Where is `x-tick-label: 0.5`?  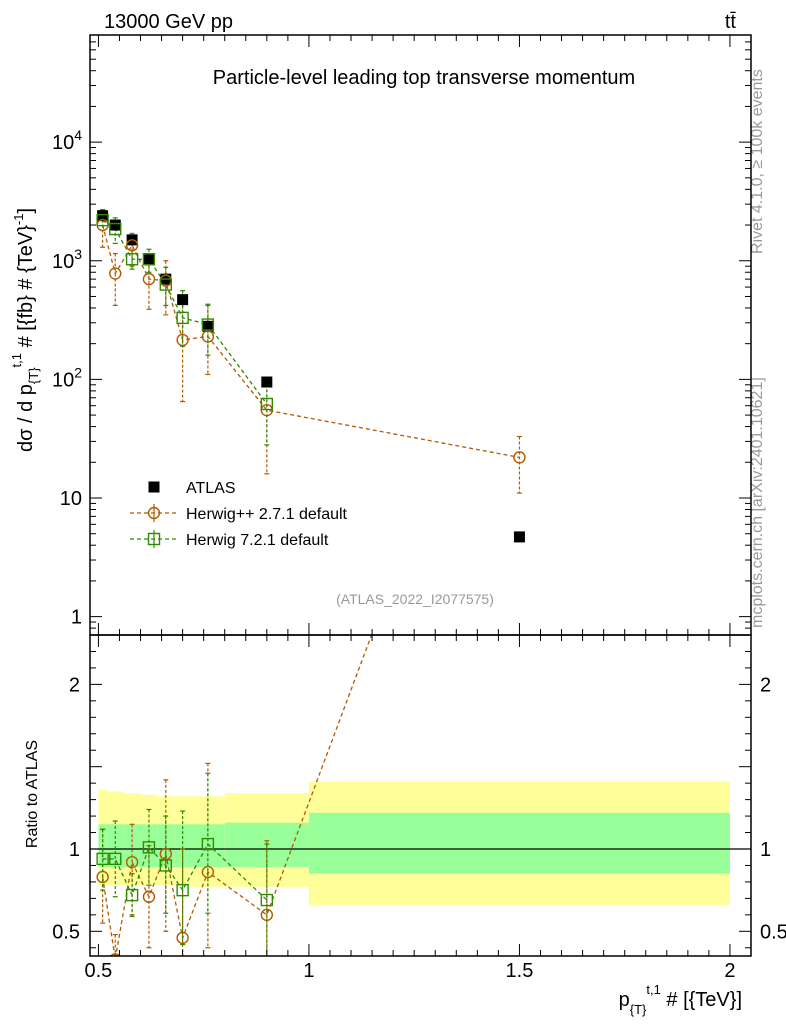 x-tick-label: 0.5 is located at coordinates (99, 971).